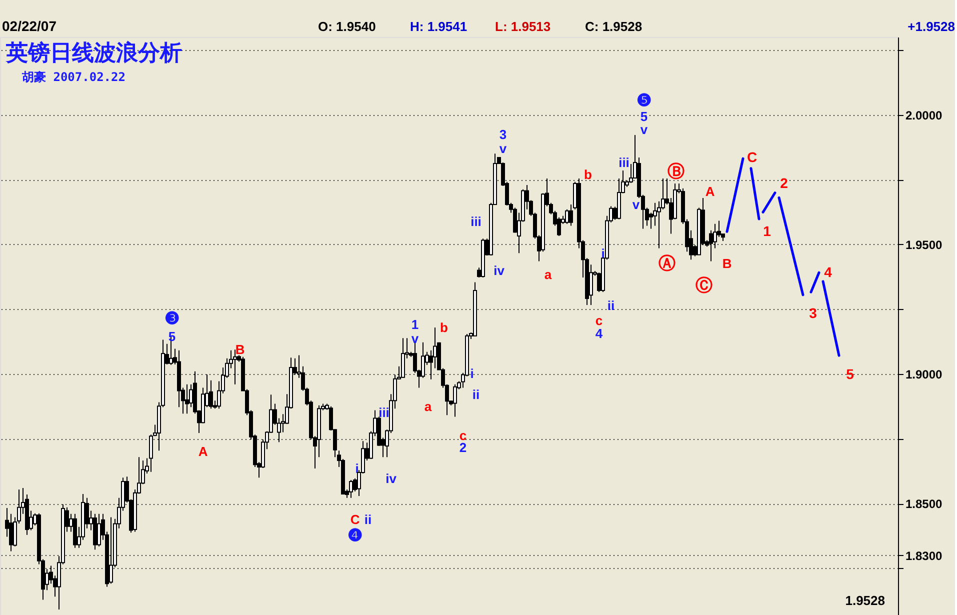 This screenshot has height=615, width=957. Describe the element at coordinates (924, 245) in the screenshot. I see `y-tick-label: 1.9500` at that location.